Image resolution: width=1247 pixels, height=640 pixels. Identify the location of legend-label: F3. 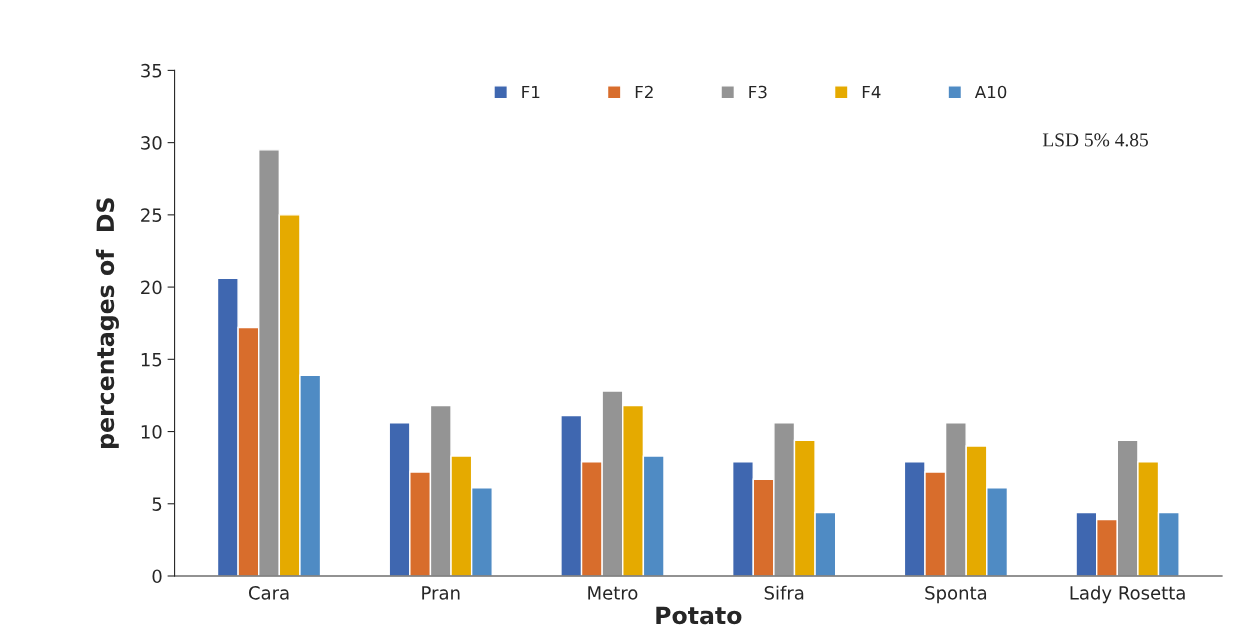
(758, 92).